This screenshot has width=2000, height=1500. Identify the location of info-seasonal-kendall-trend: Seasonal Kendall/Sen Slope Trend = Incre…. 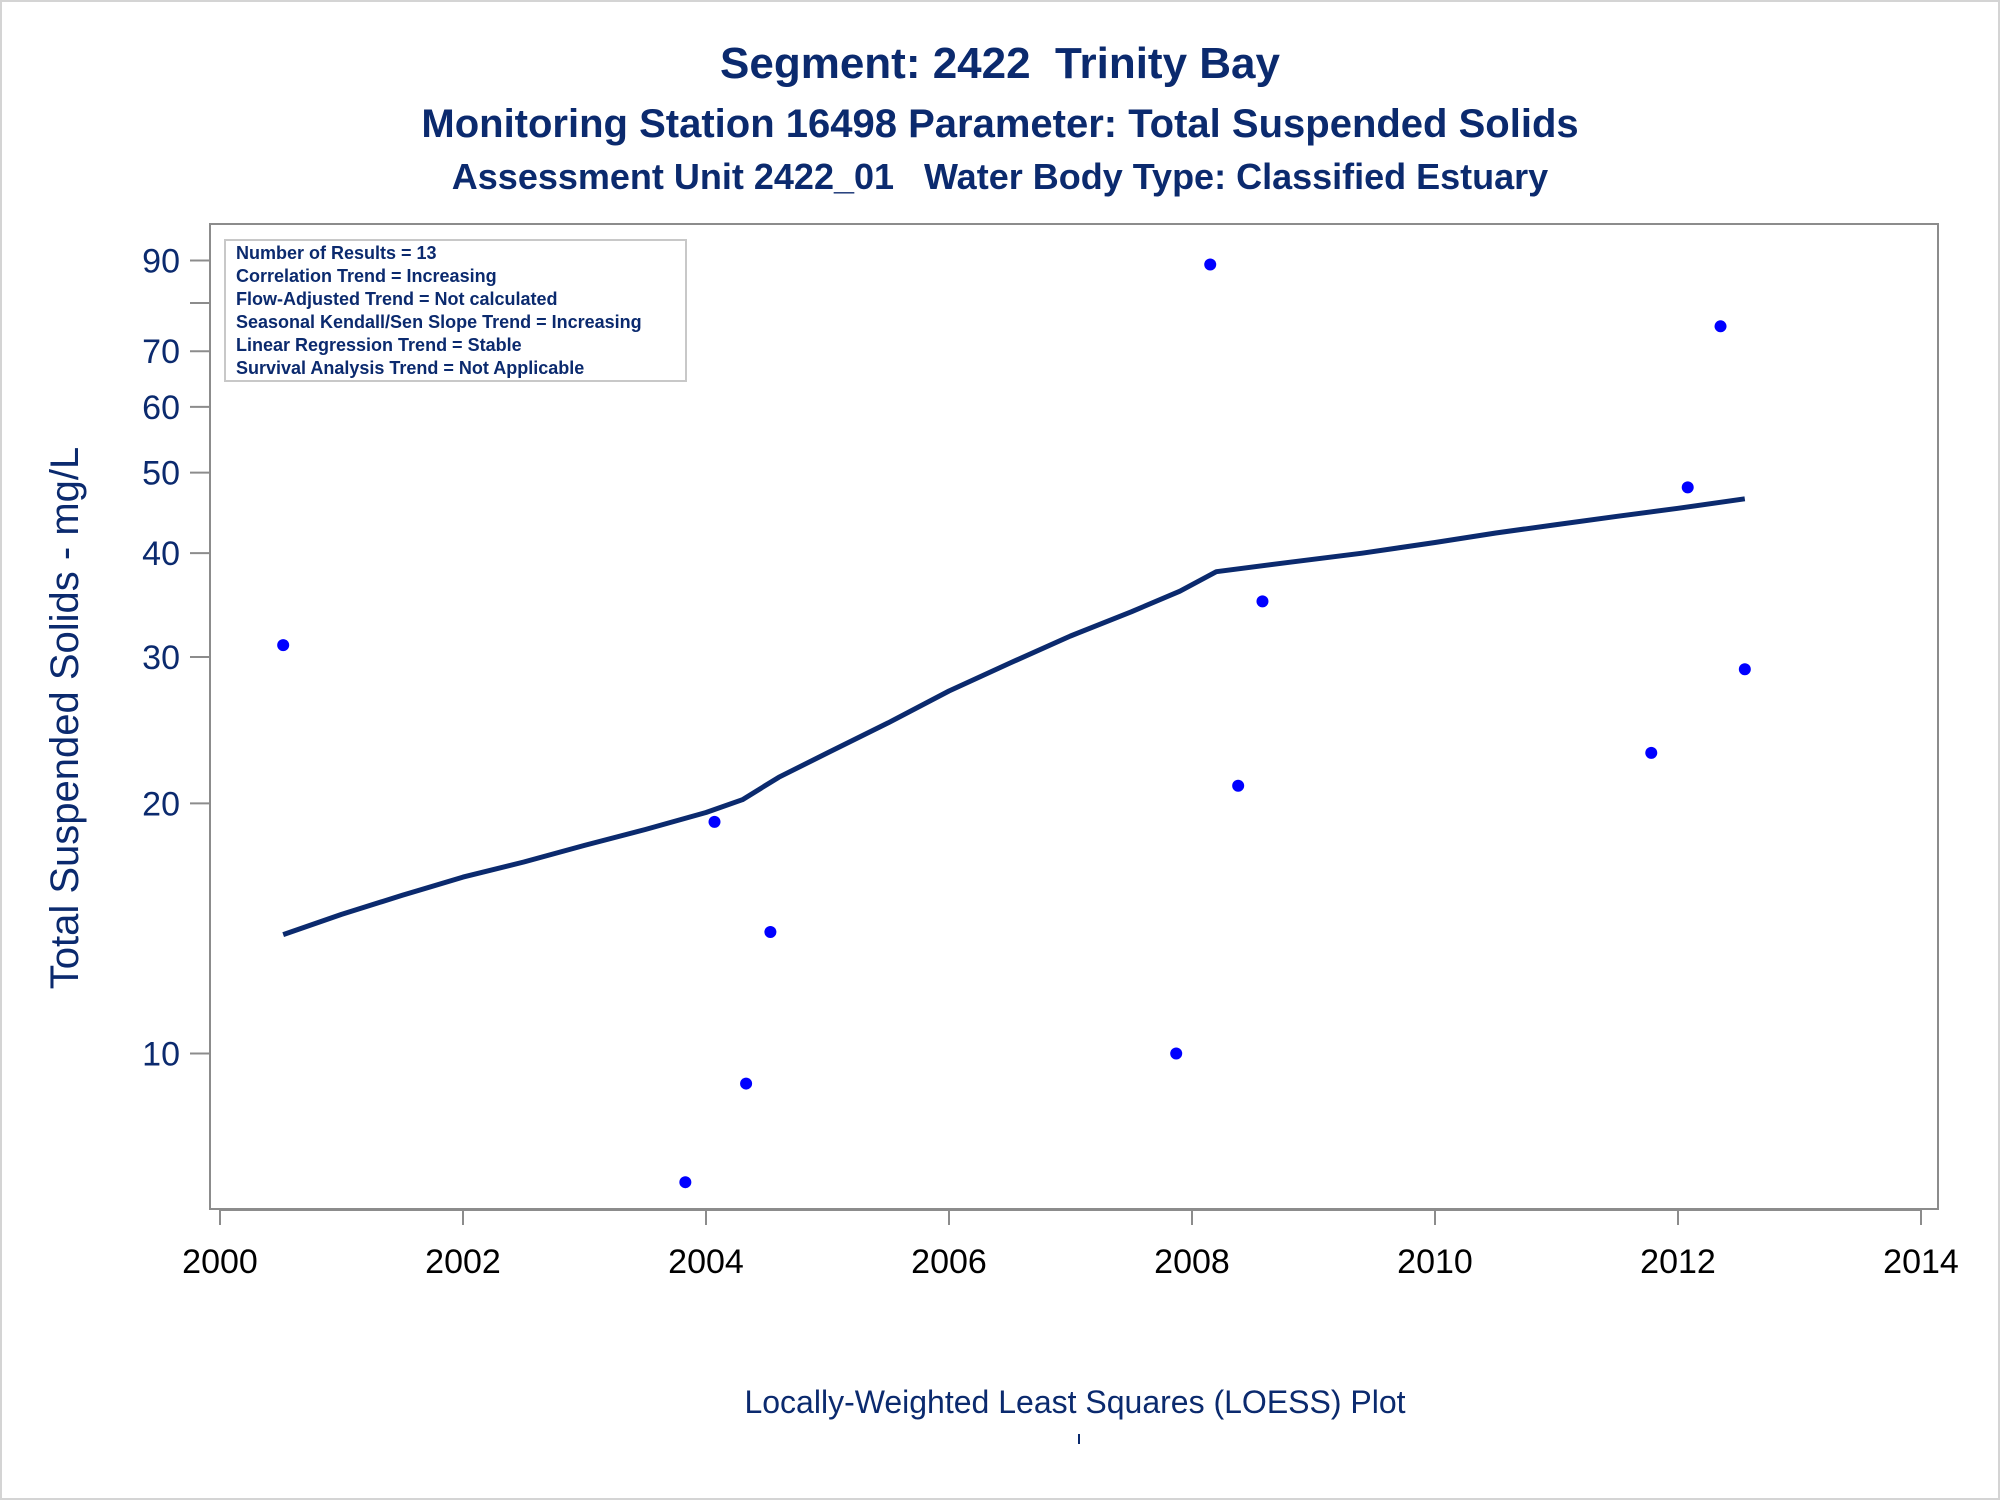
(439, 322).